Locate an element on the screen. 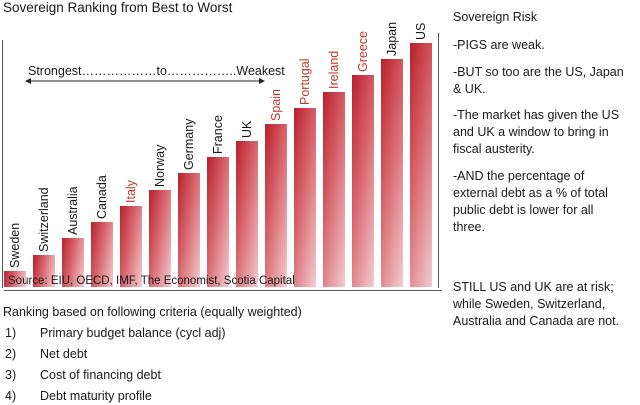 The image size is (640, 405). bar-label: UK is located at coordinates (247, 129).